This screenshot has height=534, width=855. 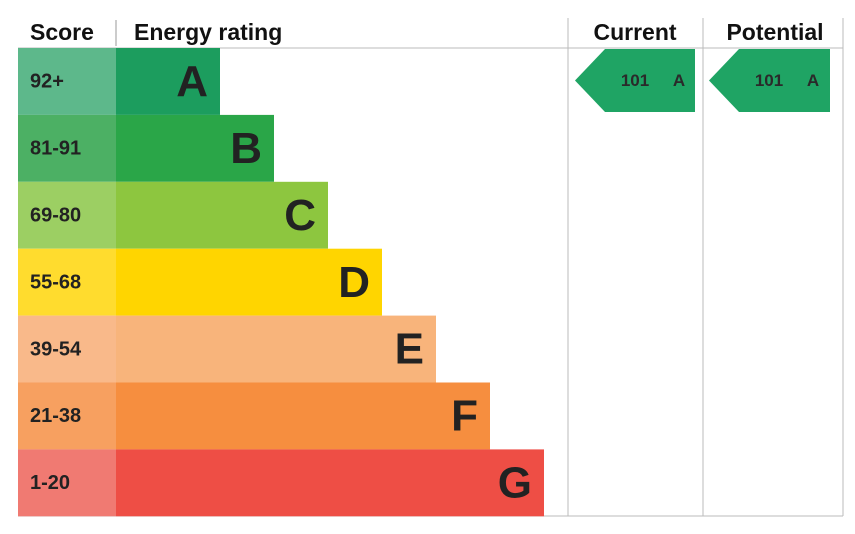 I want to click on potential-letter: A, so click(x=813, y=80).